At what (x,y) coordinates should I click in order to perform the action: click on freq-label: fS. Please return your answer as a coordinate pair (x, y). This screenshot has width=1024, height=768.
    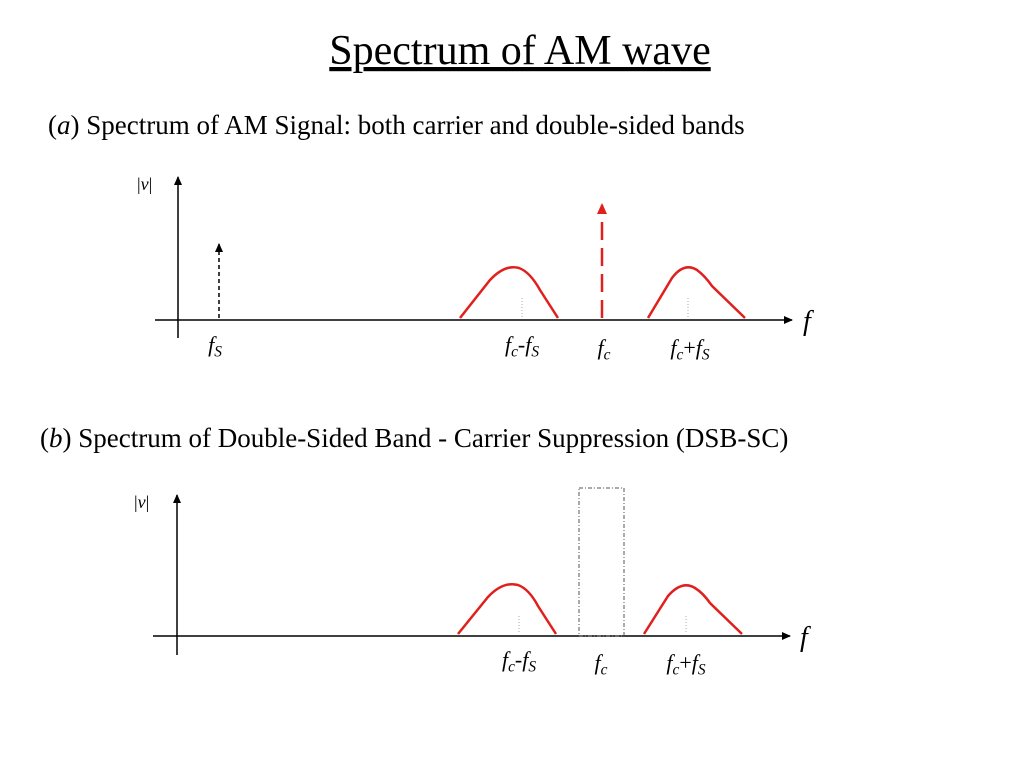
    Looking at the image, I should click on (215, 346).